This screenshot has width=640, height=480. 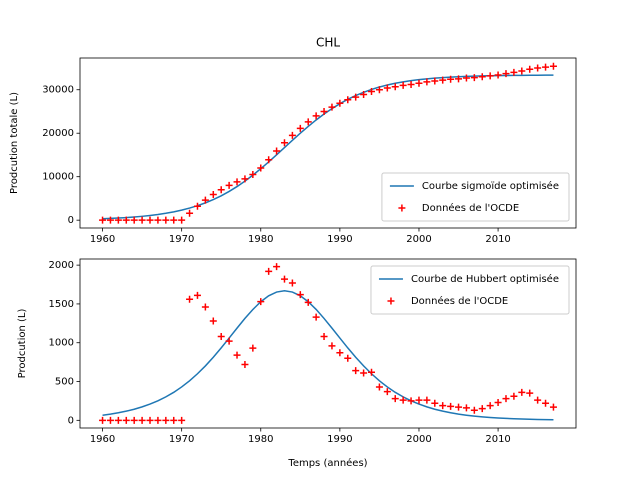 What do you see at coordinates (102, 439) in the screenshot?
I see `x-tick-label: 1960` at bounding box center [102, 439].